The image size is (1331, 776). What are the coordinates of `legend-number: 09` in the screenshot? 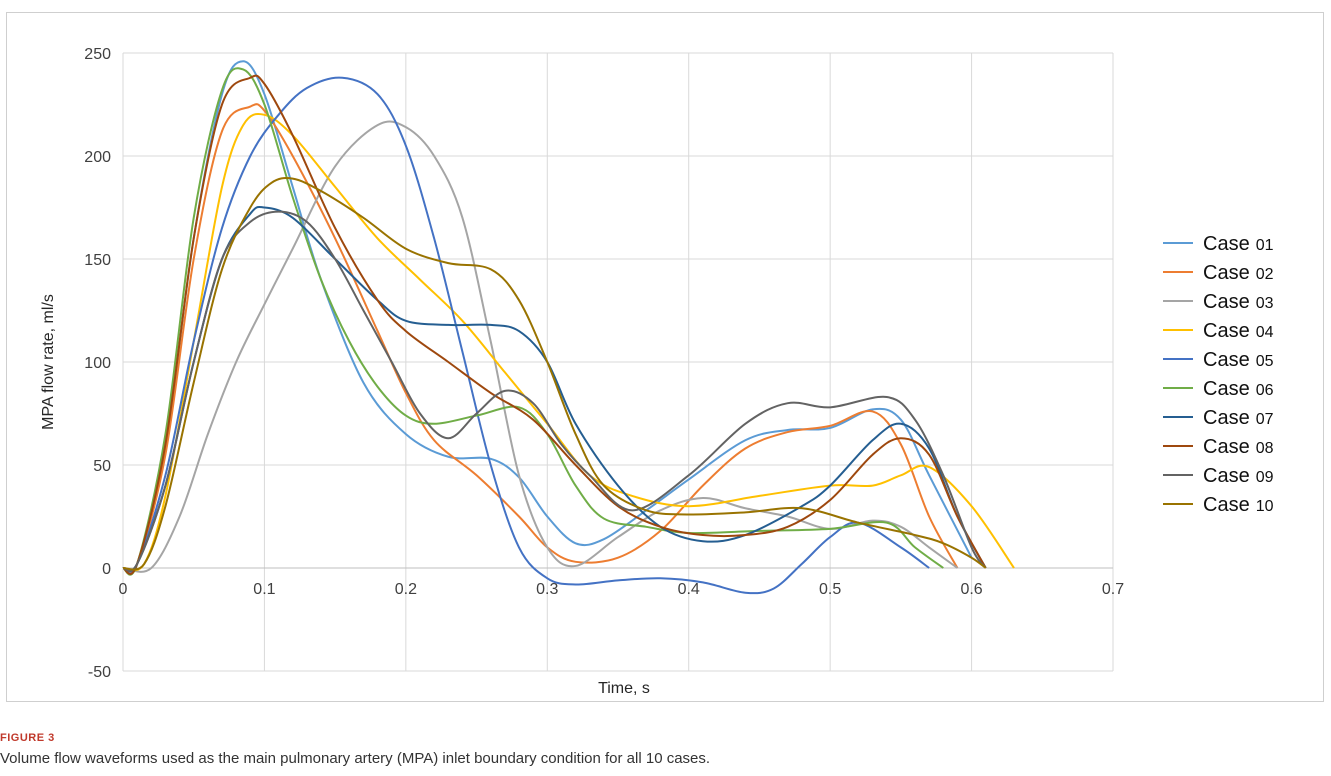 It's located at (1265, 477).